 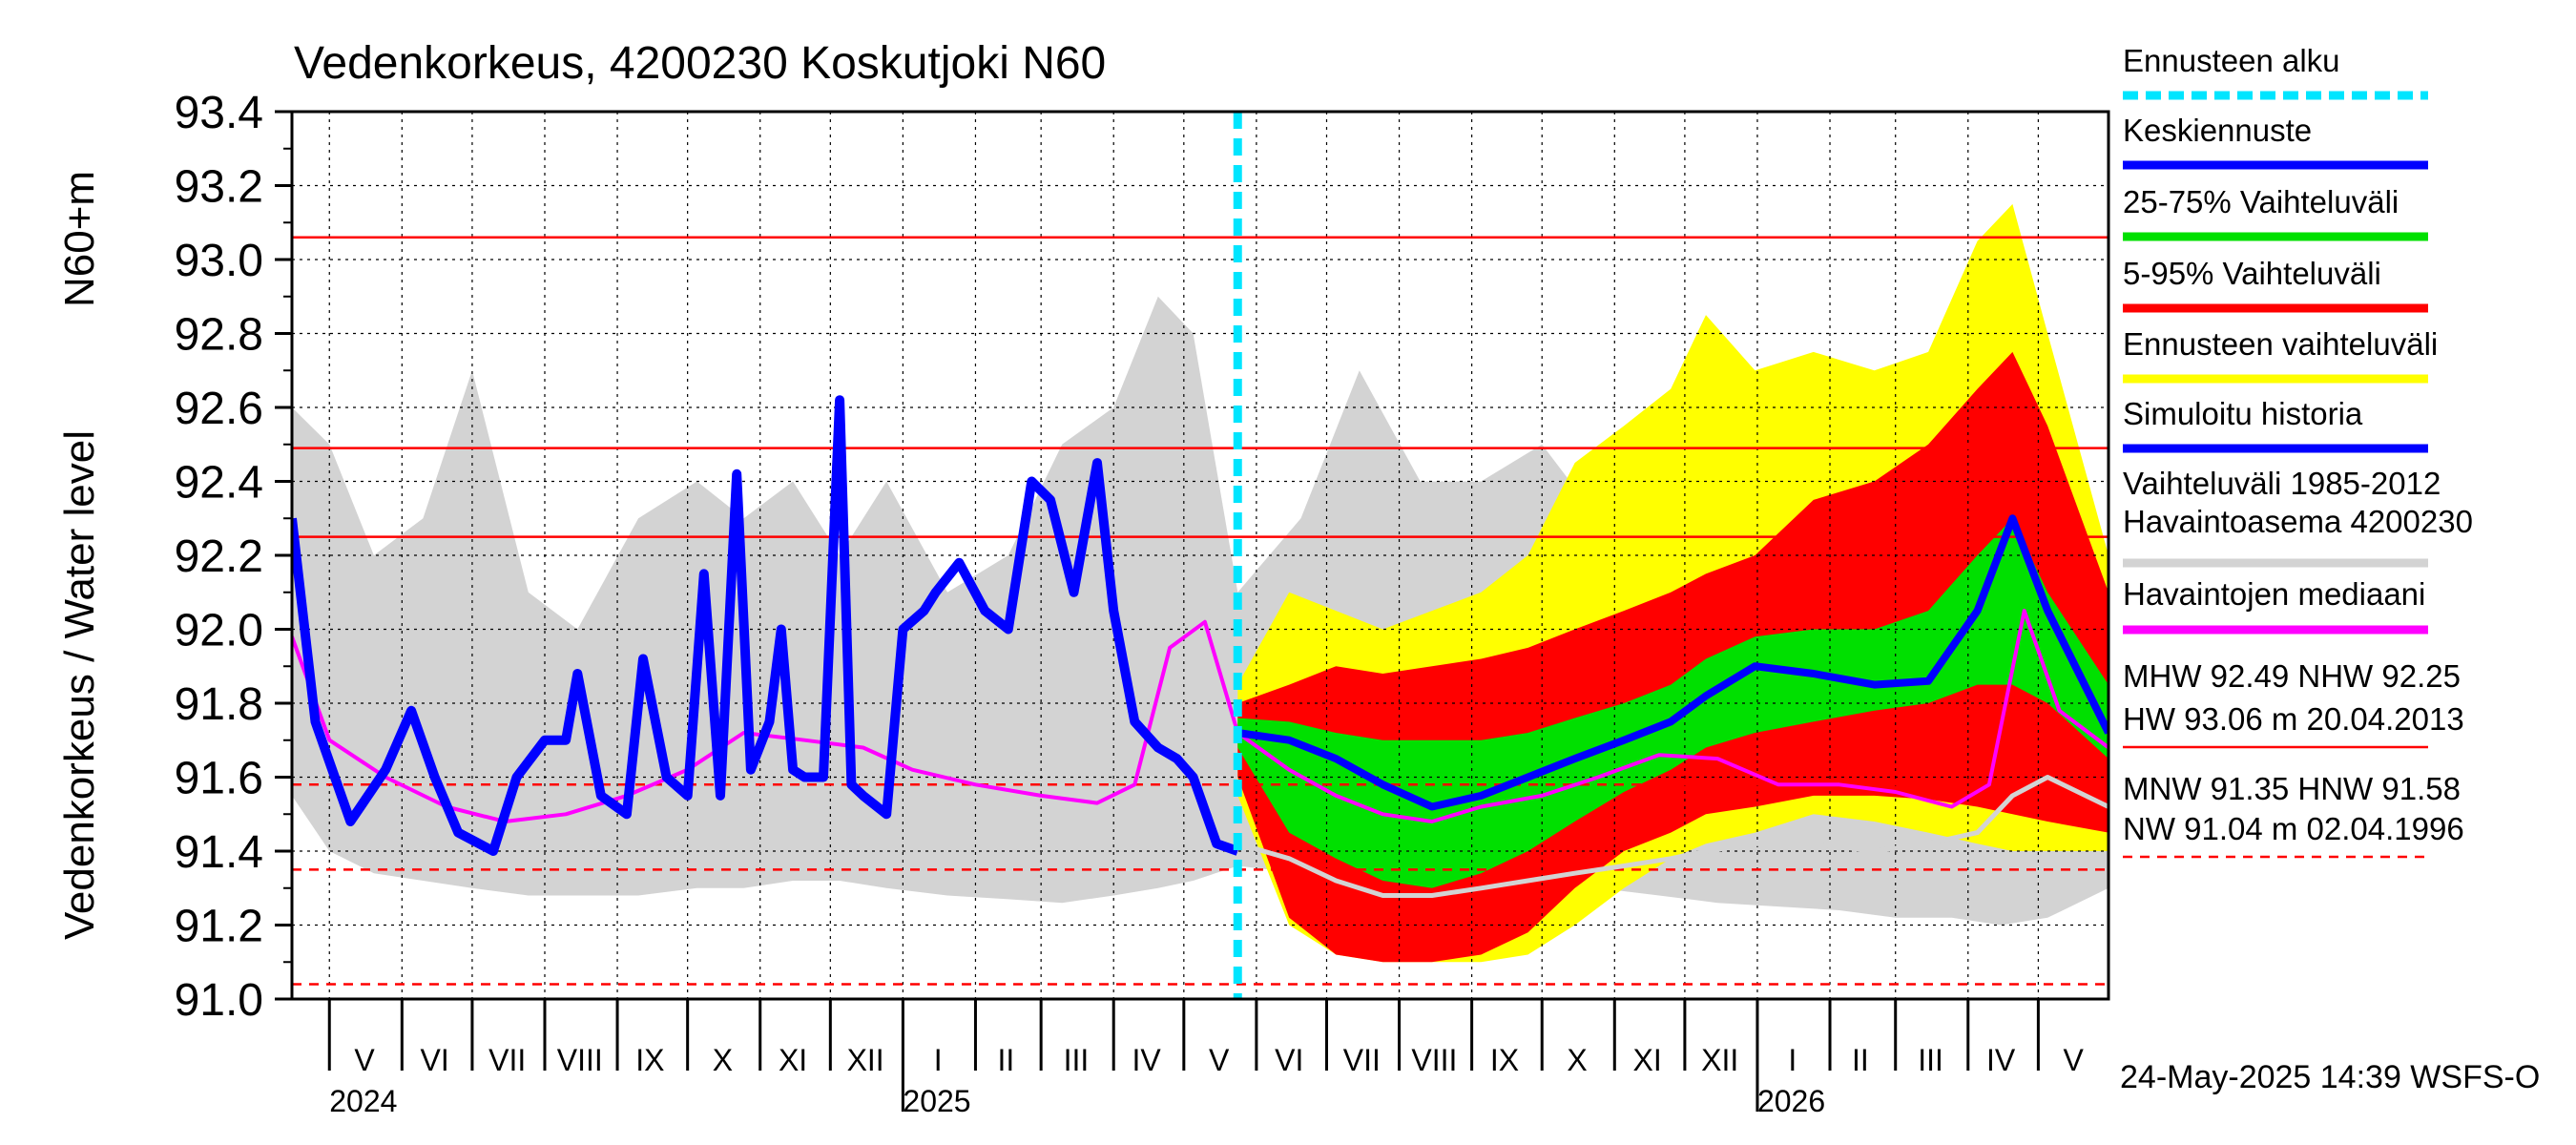 What do you see at coordinates (1791, 1101) in the screenshot?
I see `x-year-label: 2026` at bounding box center [1791, 1101].